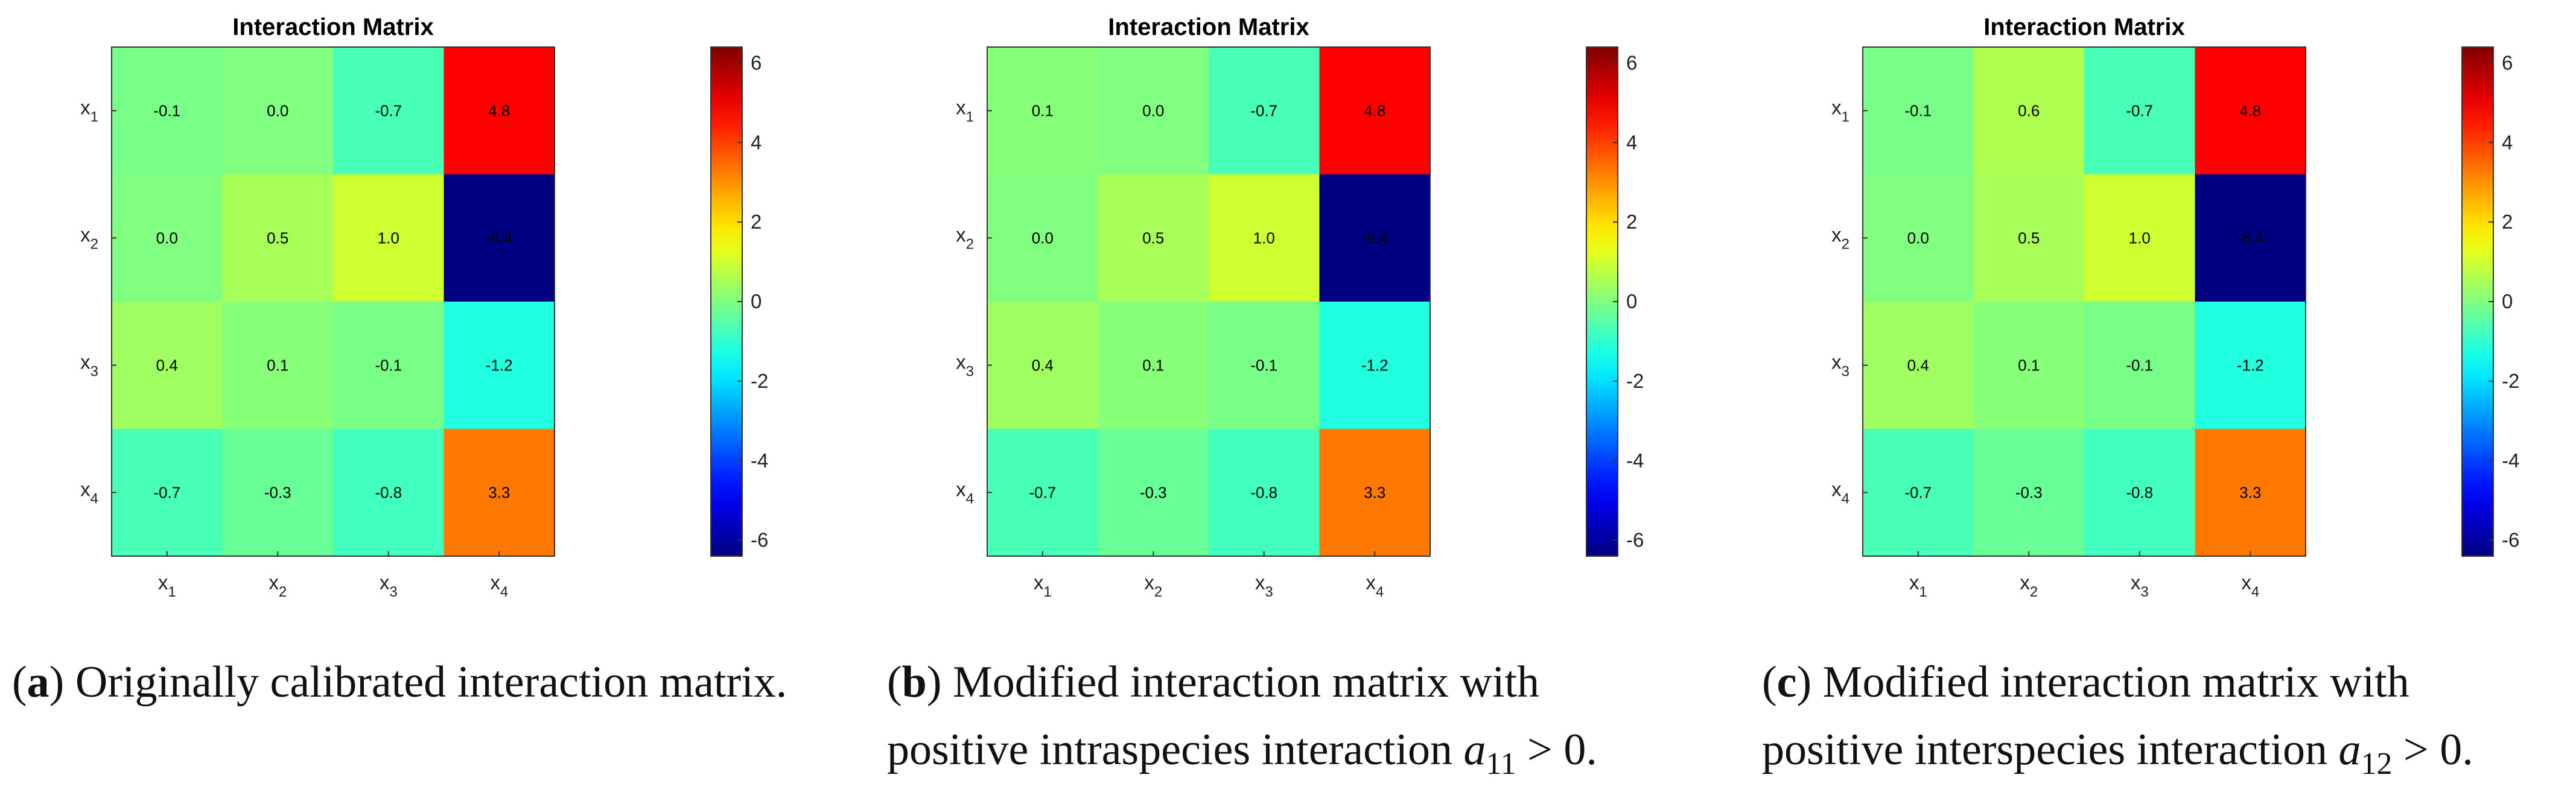 This screenshot has width=2576, height=798. Describe the element at coordinates (38, 682) in the screenshot. I see `caption-letter: a` at that location.